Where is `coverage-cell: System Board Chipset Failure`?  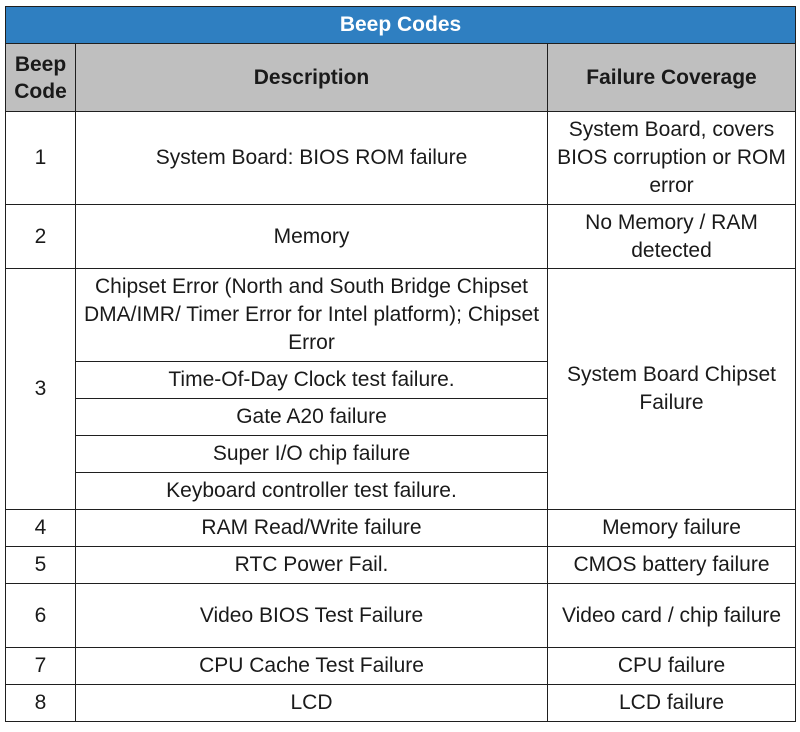 coverage-cell: System Board Chipset Failure is located at coordinates (671, 389).